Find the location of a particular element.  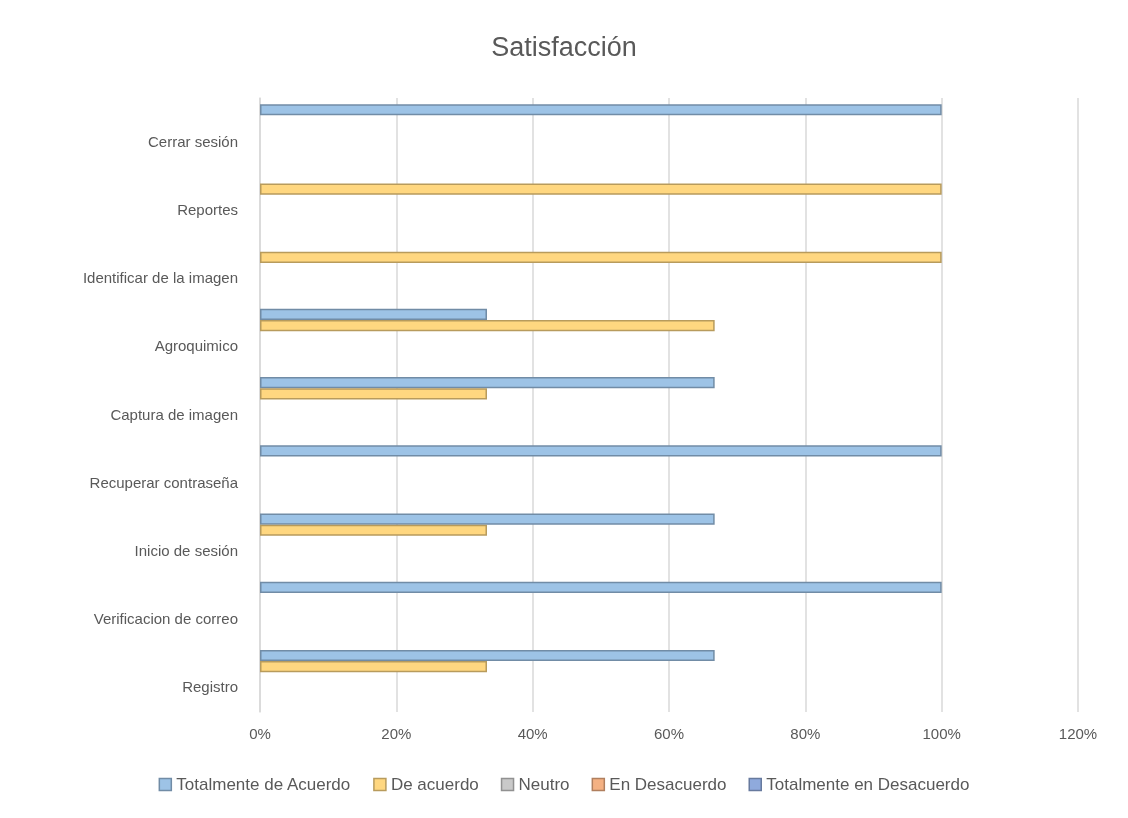

x-tick-label: 40% is located at coordinates (532, 733).